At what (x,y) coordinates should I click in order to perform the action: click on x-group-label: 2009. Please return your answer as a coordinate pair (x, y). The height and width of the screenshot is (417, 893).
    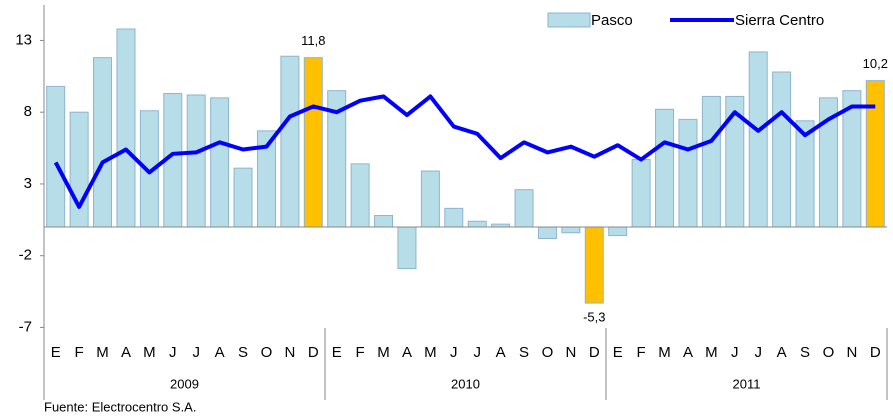
    Looking at the image, I should click on (184, 383).